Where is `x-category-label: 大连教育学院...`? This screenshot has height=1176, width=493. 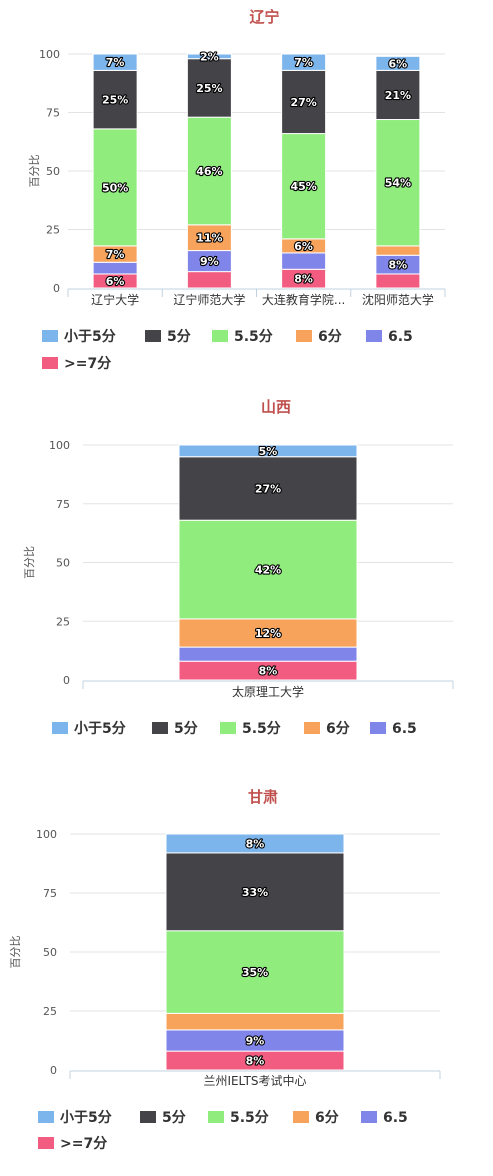
x-category-label: 大连教育学院... is located at coordinates (303, 299).